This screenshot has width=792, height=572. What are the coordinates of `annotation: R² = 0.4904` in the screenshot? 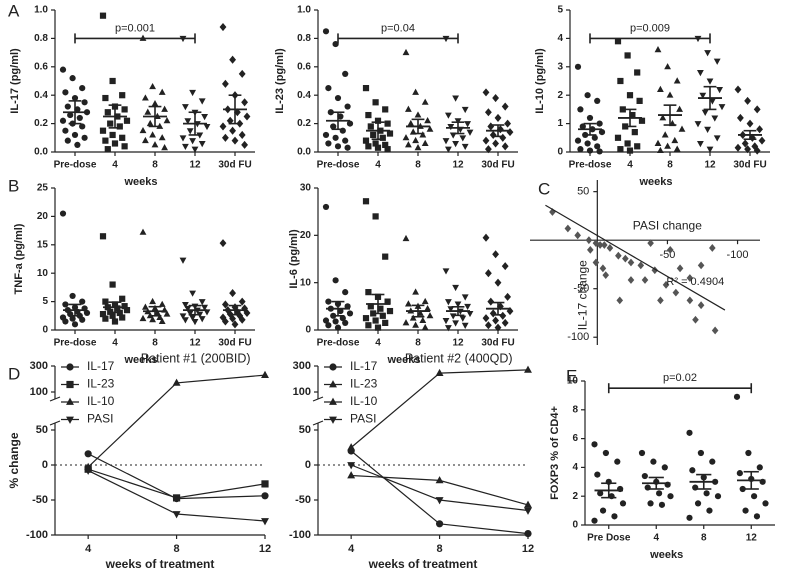 It's located at (695, 282).